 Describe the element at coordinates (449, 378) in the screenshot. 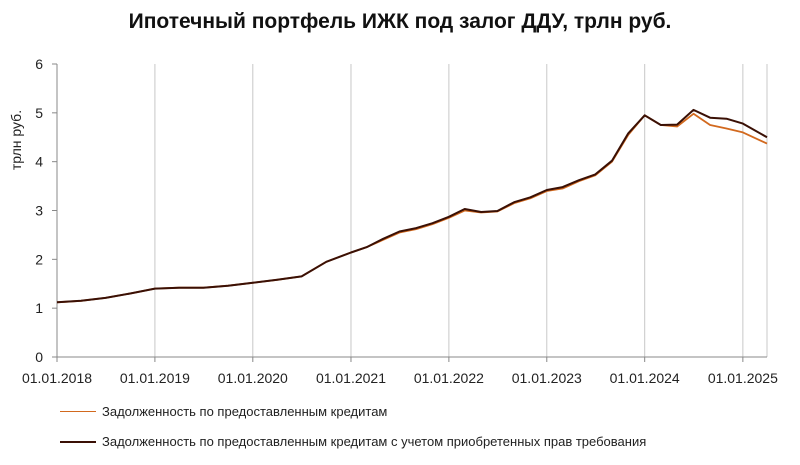

I see `x-tick-label-4: 01.01.2022` at that location.